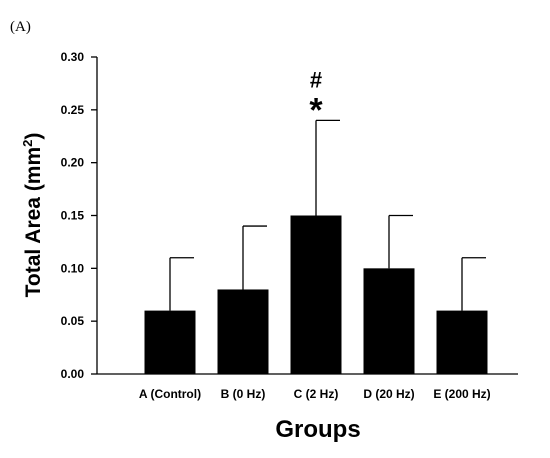 This screenshot has width=550, height=458. I want to click on x-tick-label: D (20 Hz), so click(388, 394).